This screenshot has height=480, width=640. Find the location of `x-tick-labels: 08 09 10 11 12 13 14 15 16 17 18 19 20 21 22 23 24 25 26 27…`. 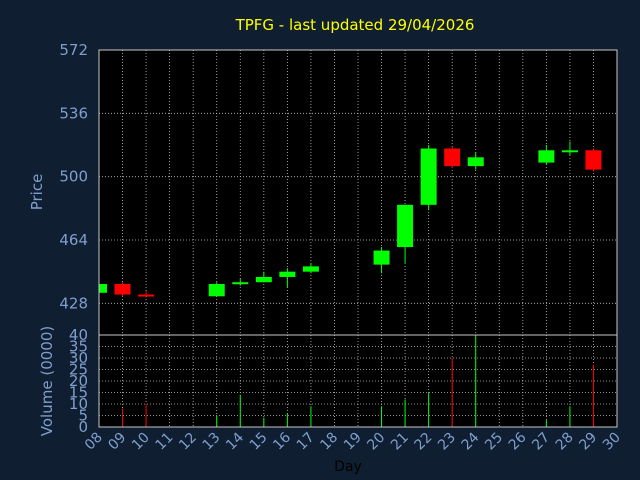

x-tick-labels: 08 09 10 11 12 13 14 15 16 17 18 19 20 21 22 23 24 25 26 27… is located at coordinates (353, 441).